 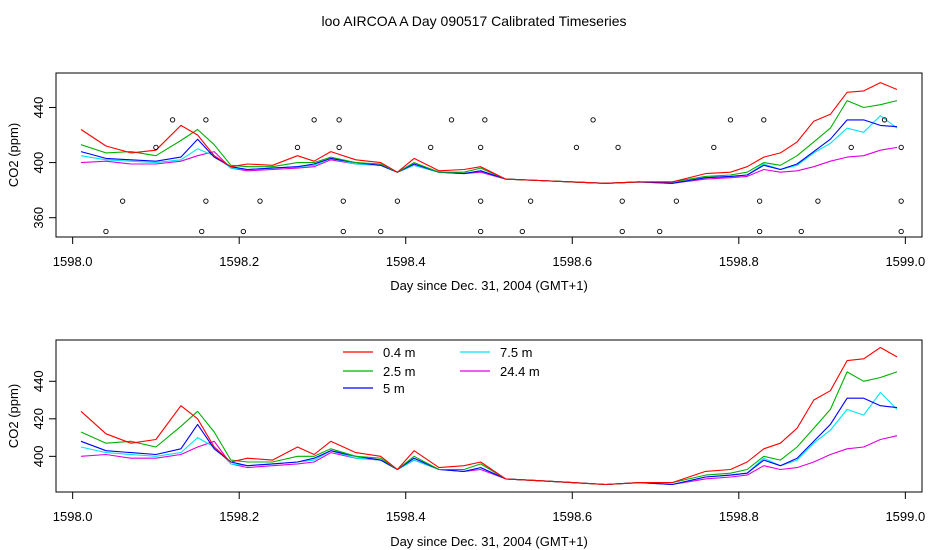 I want to click on series-line-7-5-m, so click(x=489, y=438).